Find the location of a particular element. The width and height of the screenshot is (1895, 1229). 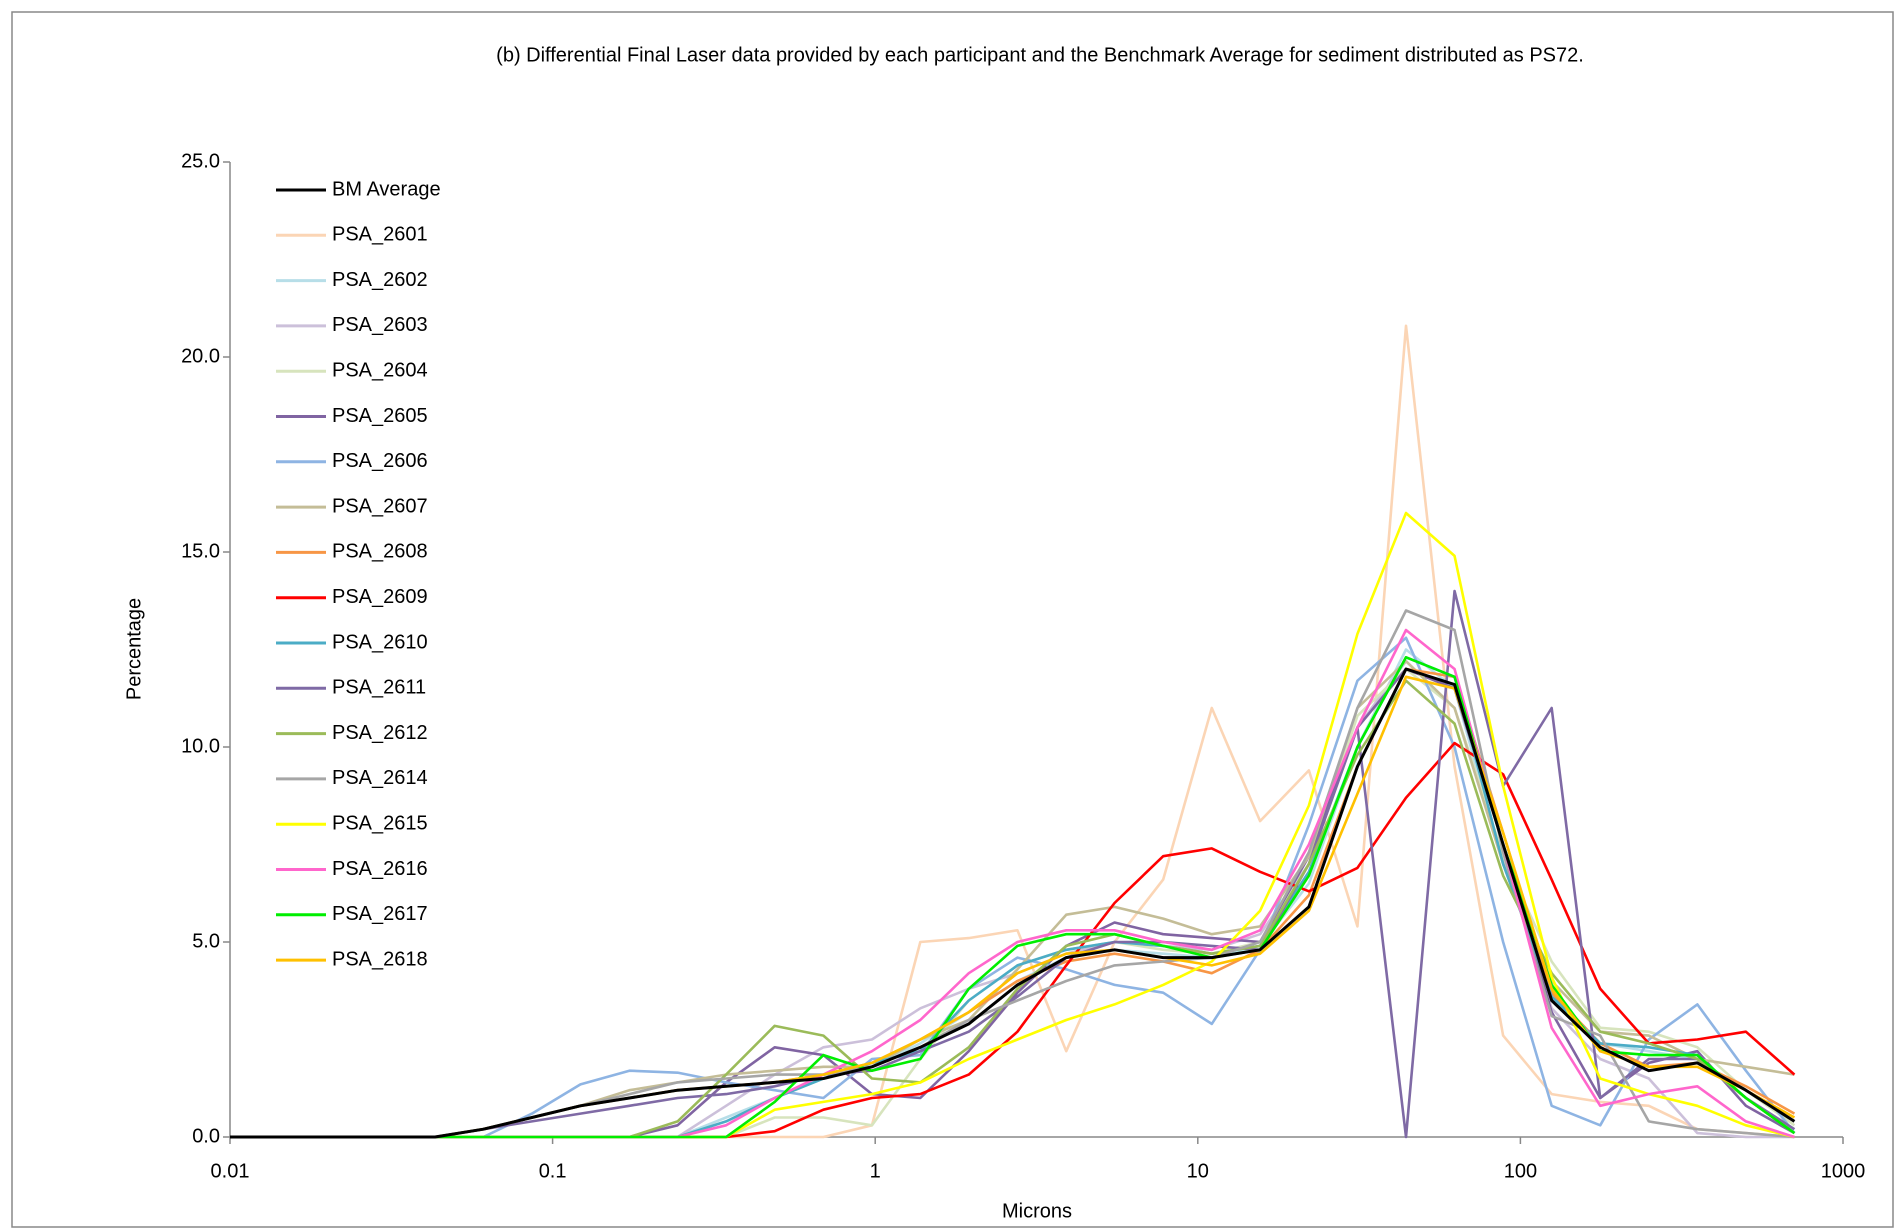

legend-label: PSA_2610 is located at coordinates (380, 642).